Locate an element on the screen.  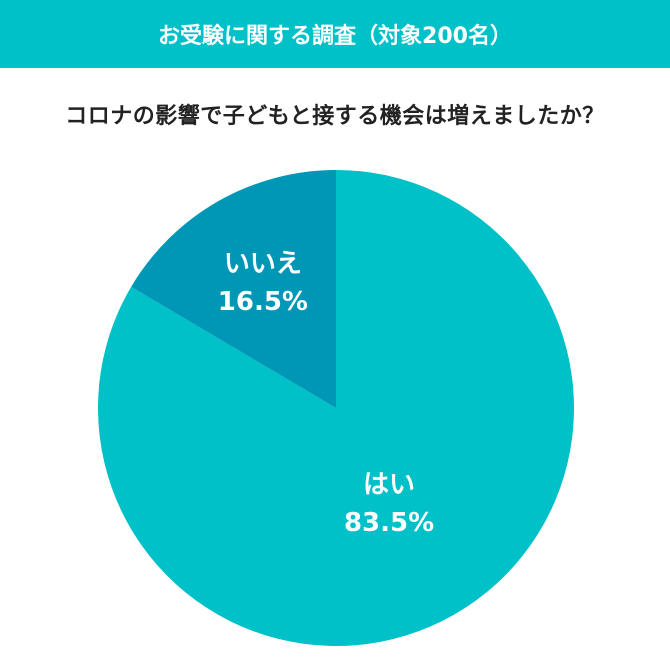
pie-slice-no is located at coordinates (233, 289).